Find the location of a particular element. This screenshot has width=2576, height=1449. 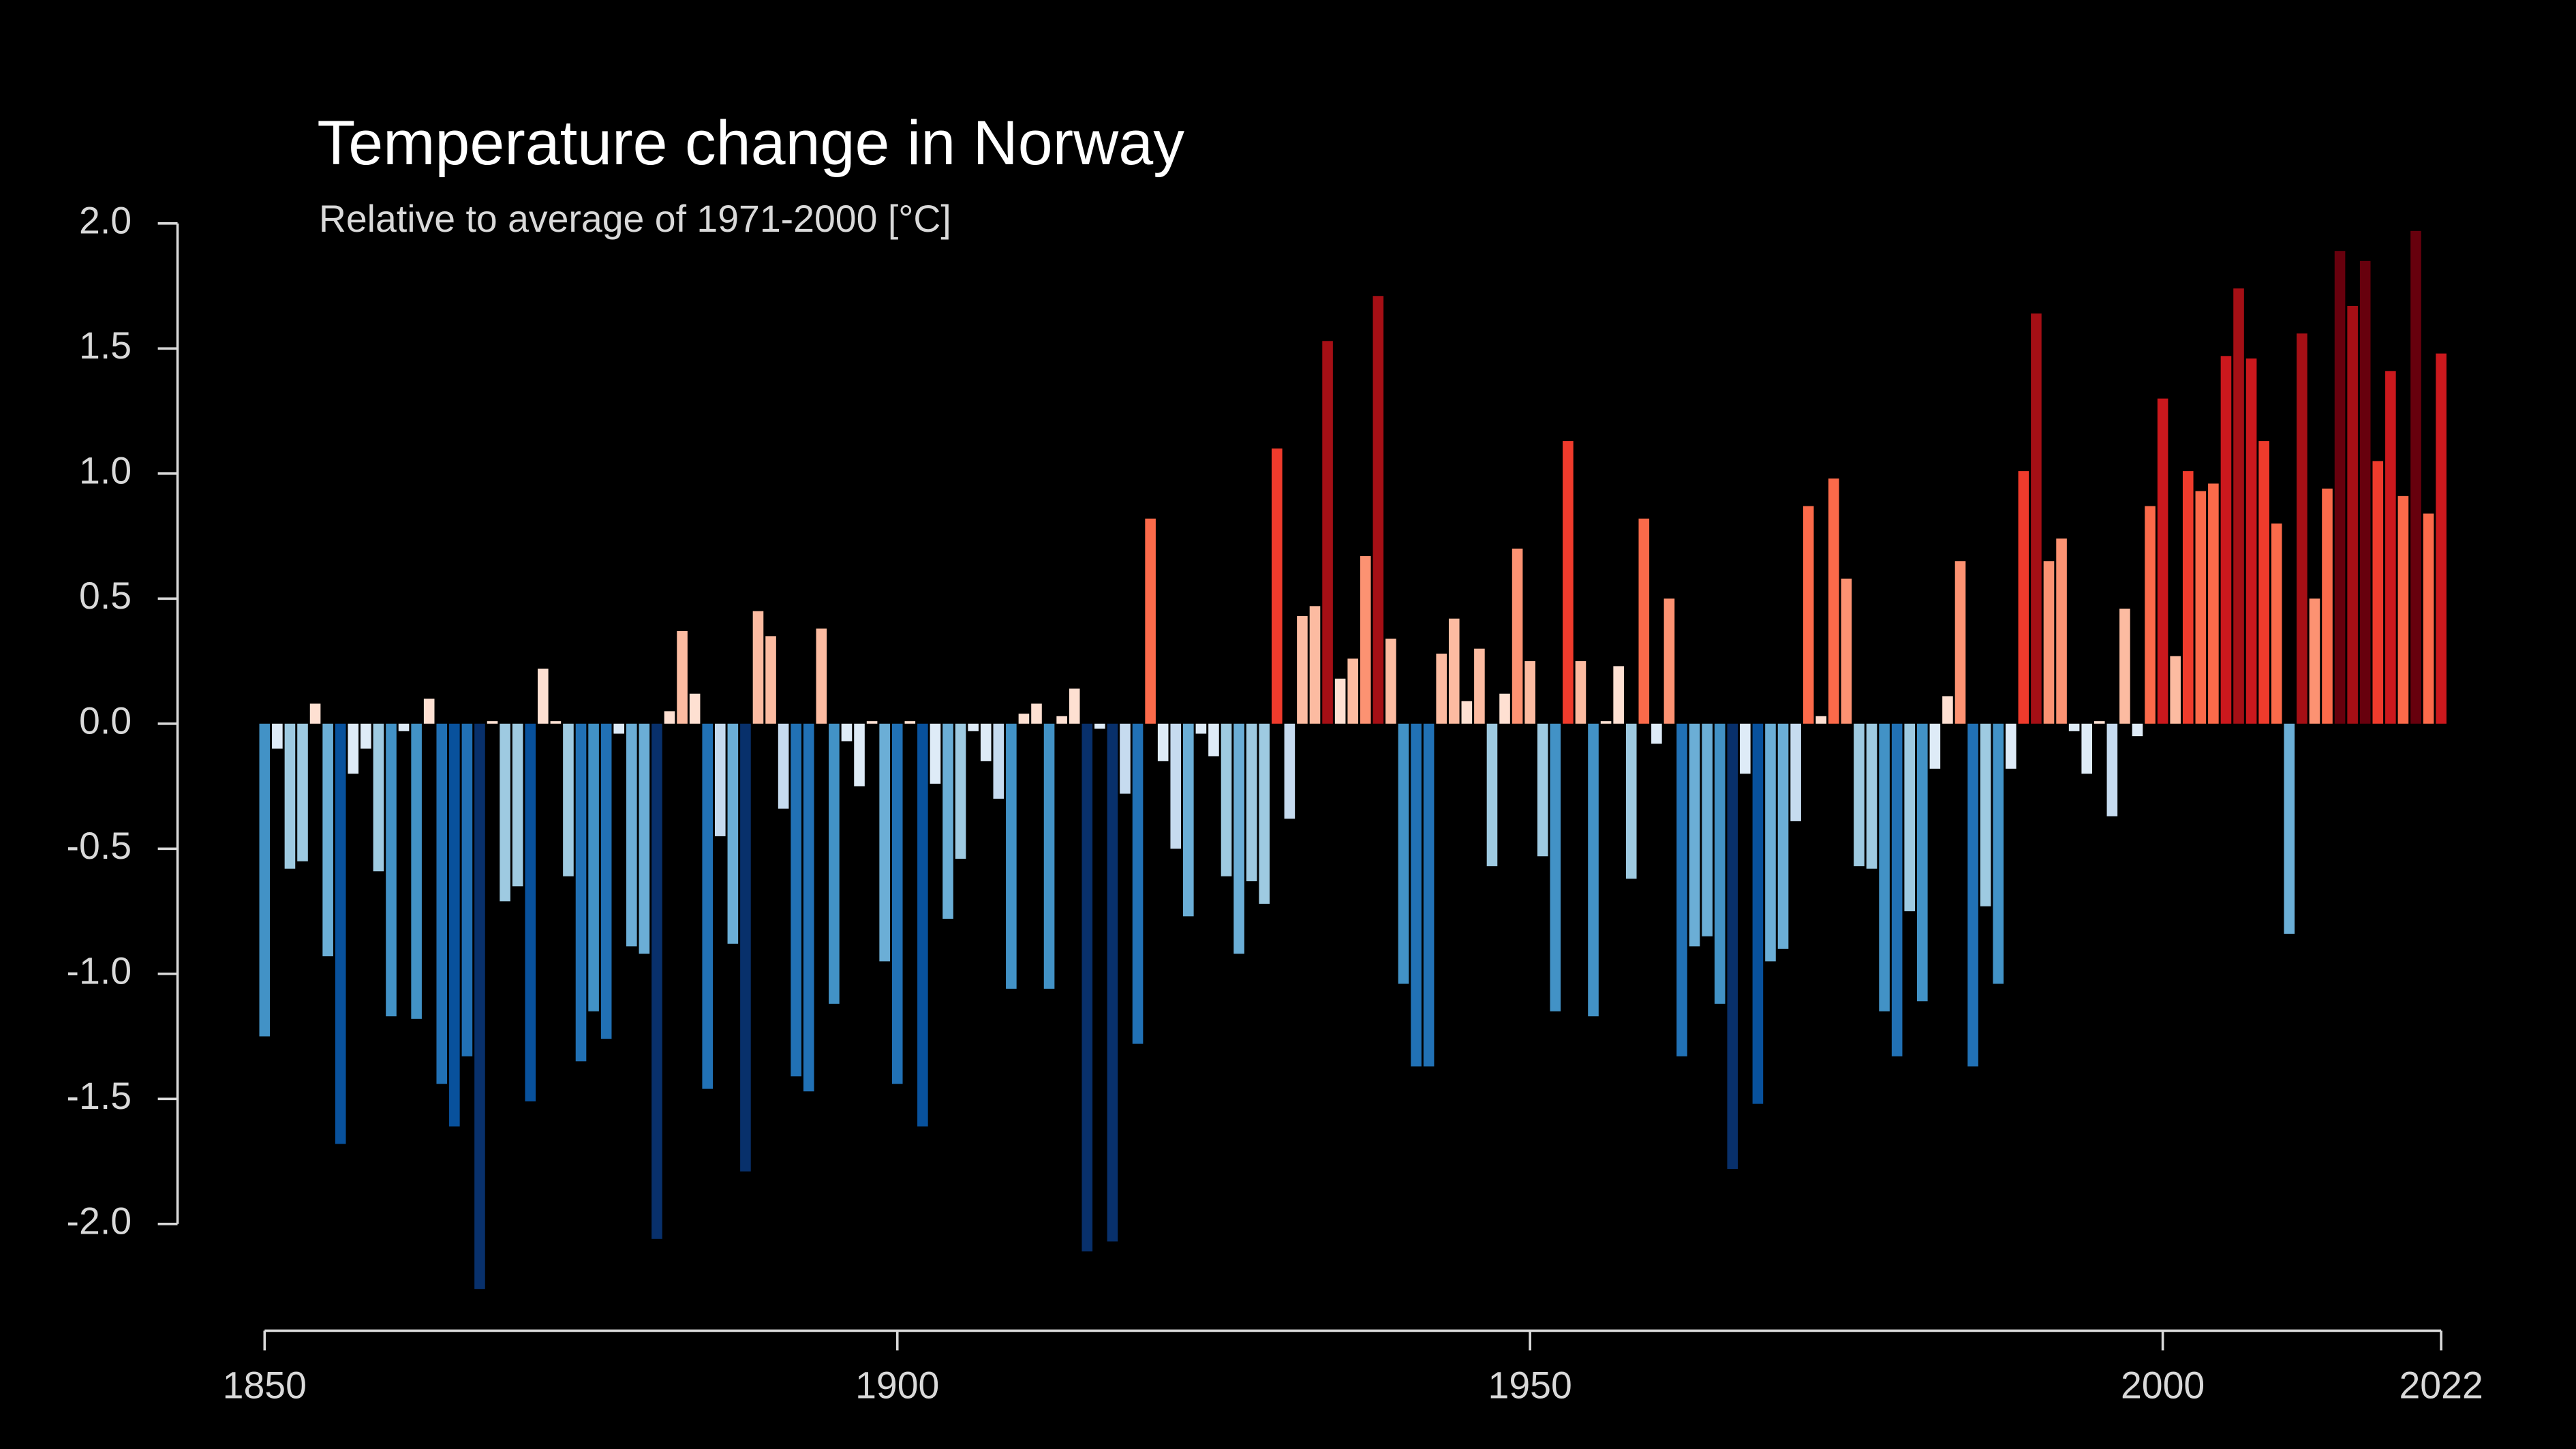

y-tick-label: 1.0 is located at coordinates (105, 470).